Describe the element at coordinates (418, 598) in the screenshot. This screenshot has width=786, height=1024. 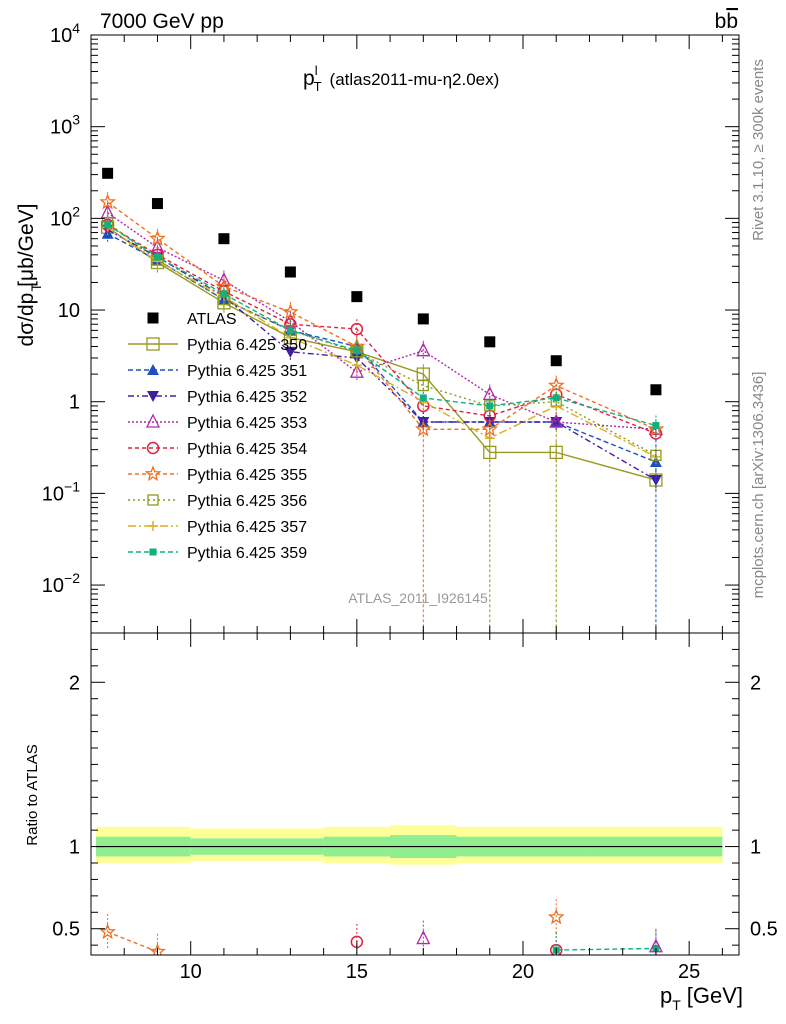
I see `watermark: ATLAS_2011_I926145` at that location.